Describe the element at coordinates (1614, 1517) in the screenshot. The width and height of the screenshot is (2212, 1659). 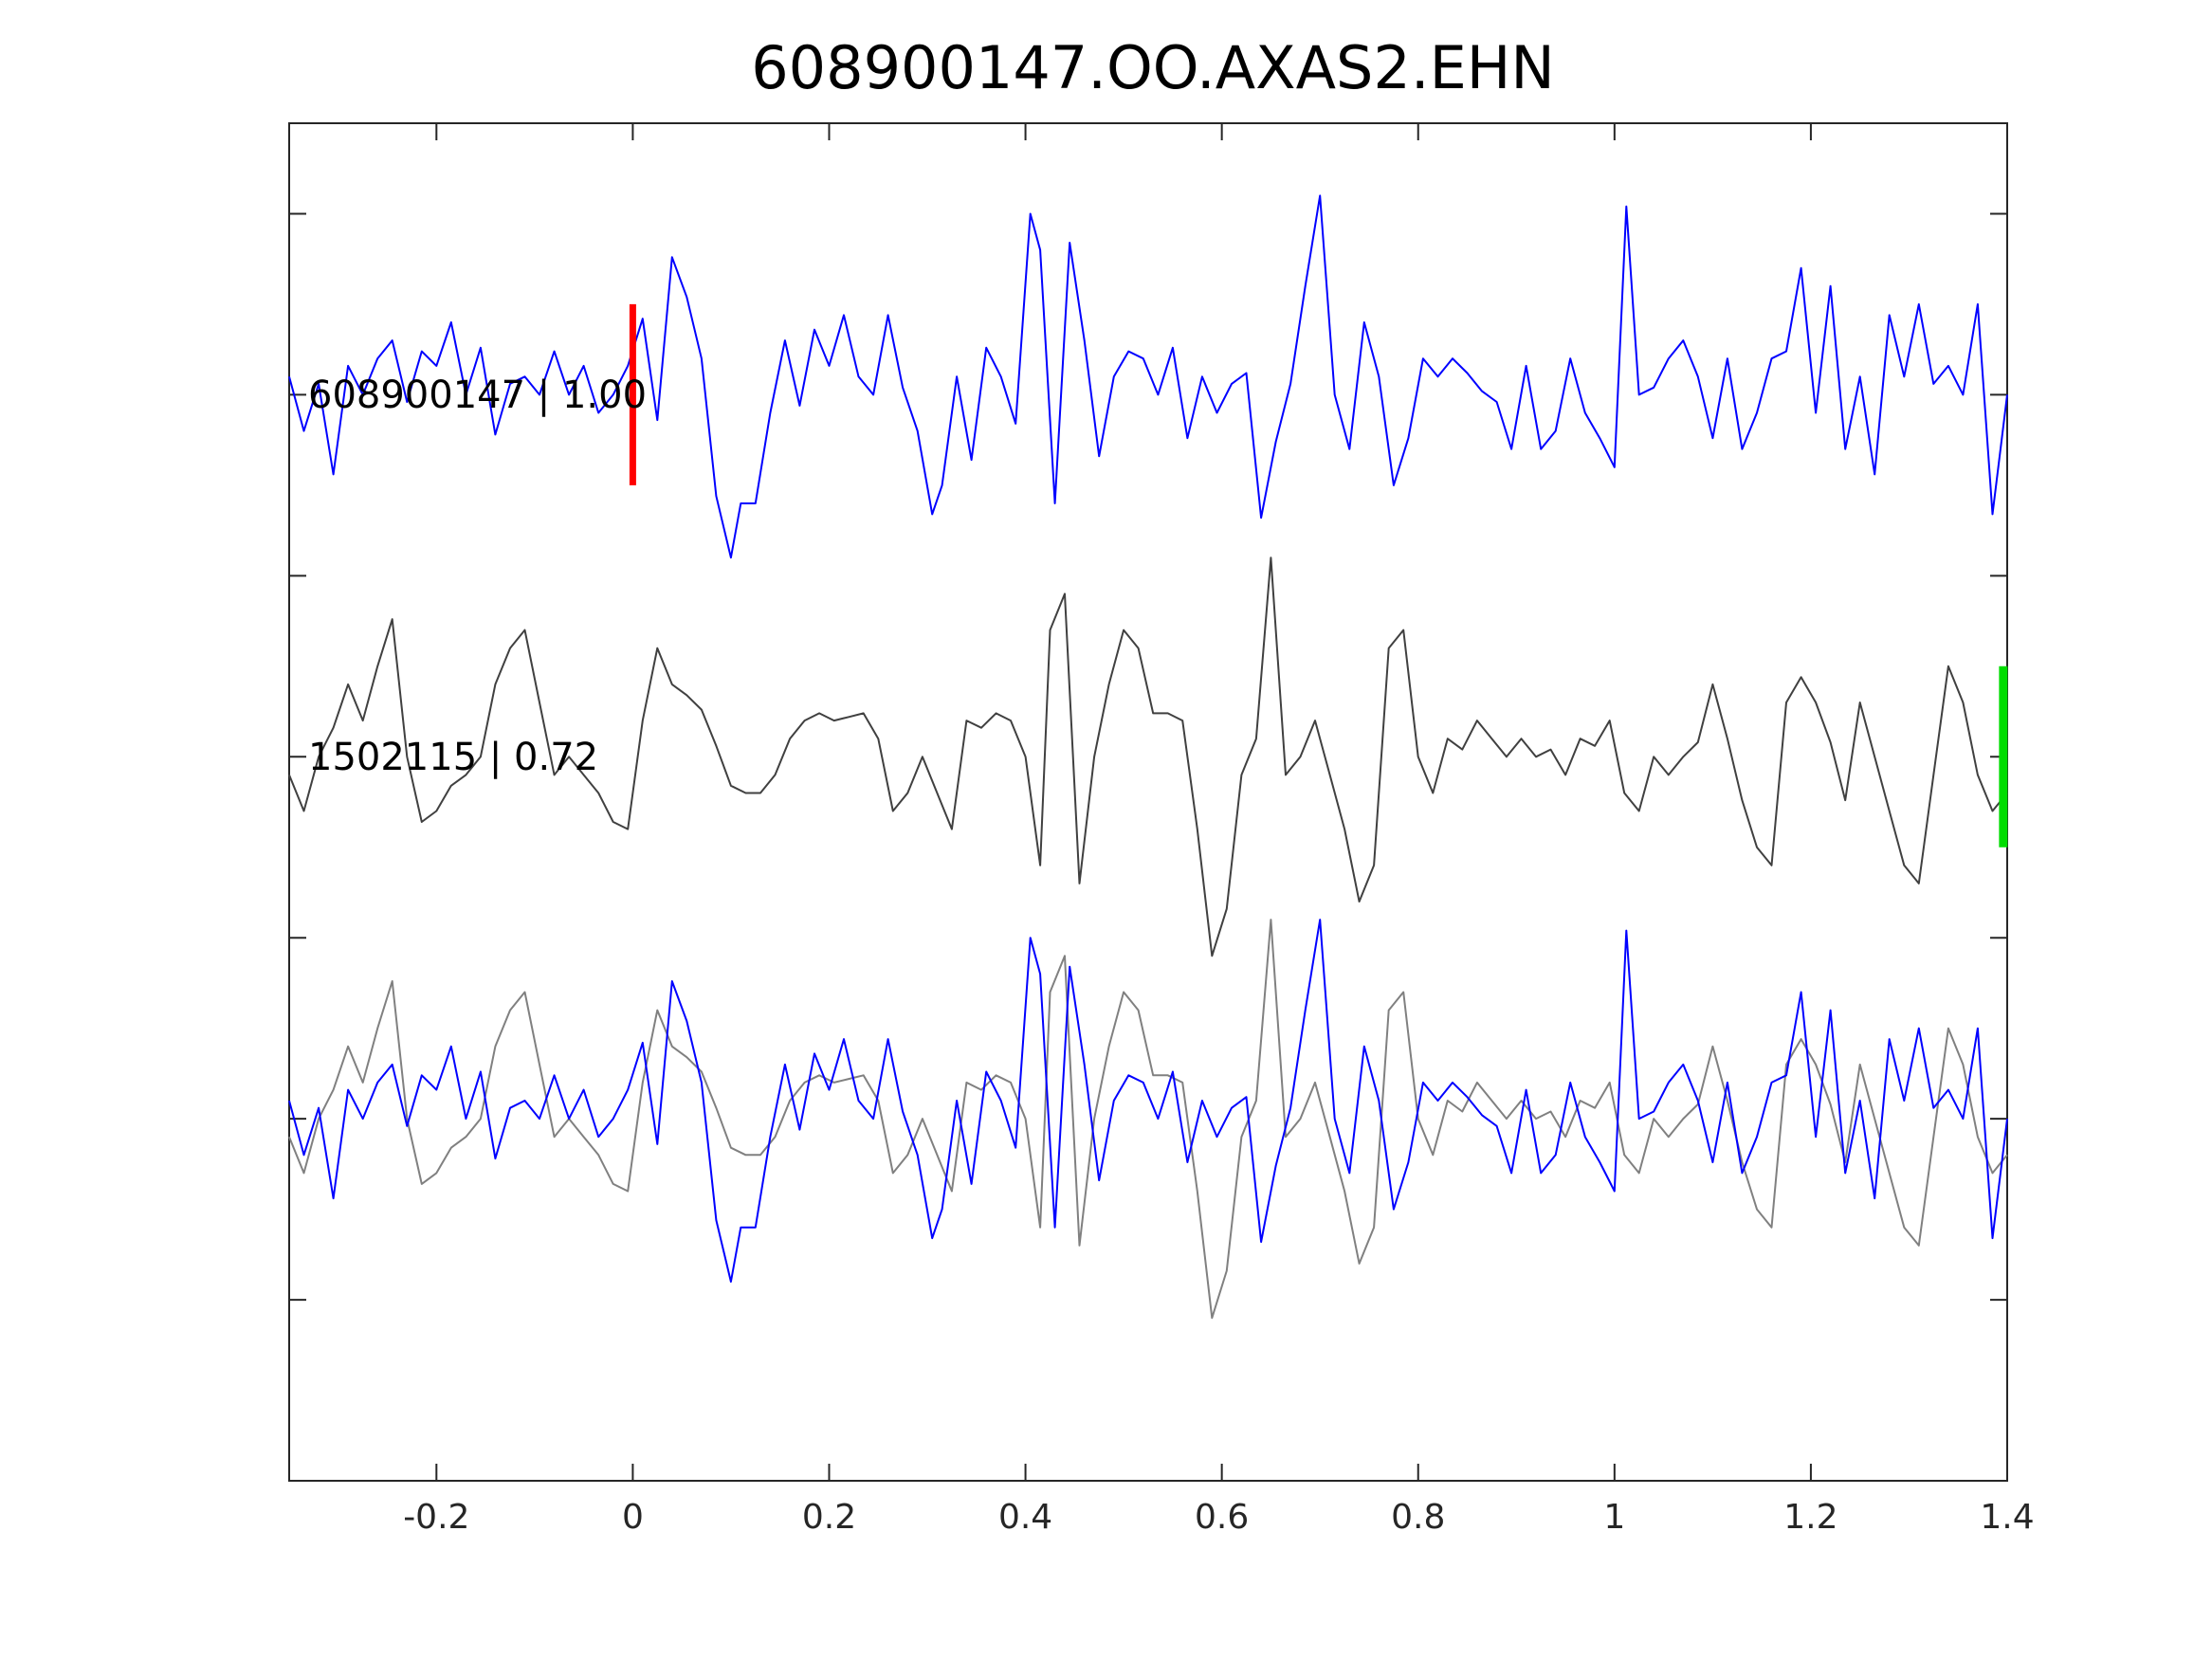
I see `x-tick-label-6: 1` at that location.